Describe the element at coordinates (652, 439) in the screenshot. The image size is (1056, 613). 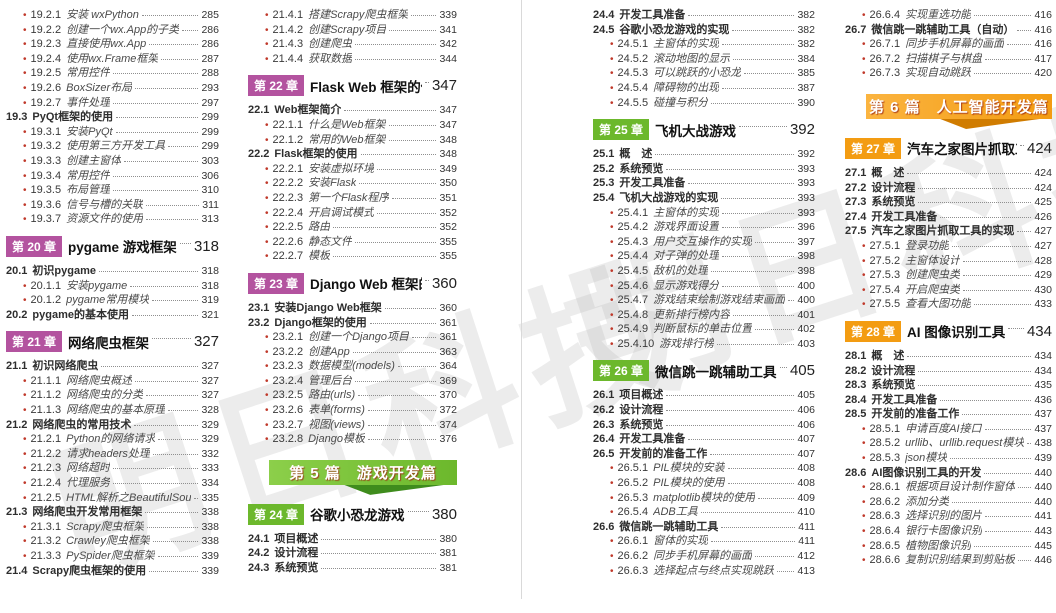
I see `entry-label: 开发工具准备` at that location.